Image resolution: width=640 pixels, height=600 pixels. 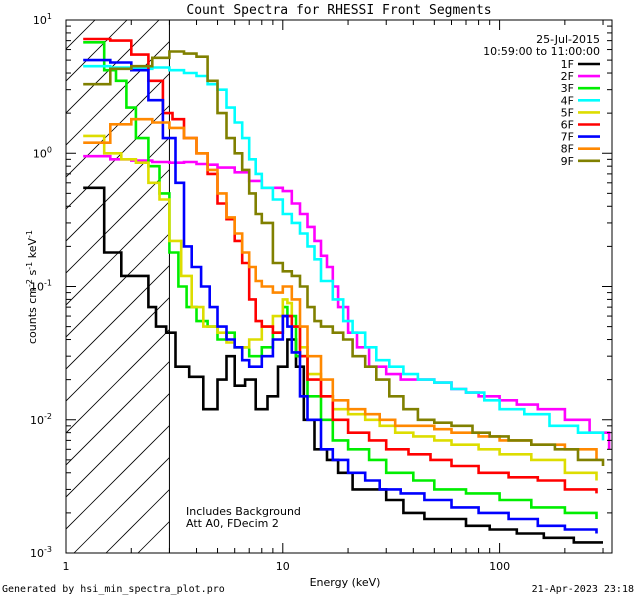 What do you see at coordinates (338, 10) in the screenshot?
I see `chart-title: Count Spectra for RHESSI Front Segments` at bounding box center [338, 10].